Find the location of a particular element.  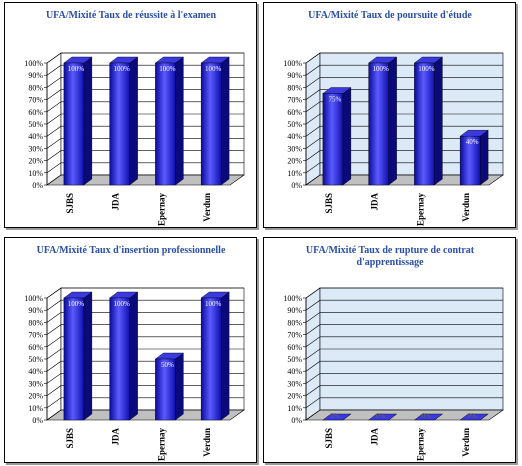

value-label: 50% is located at coordinates (167, 365).